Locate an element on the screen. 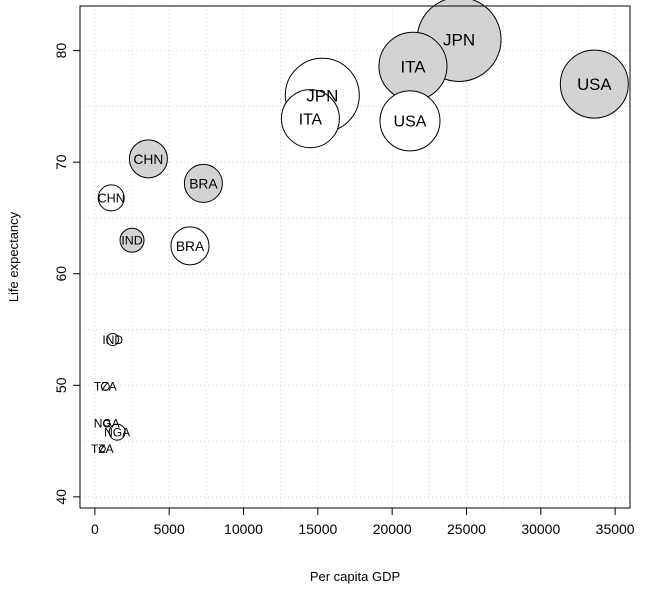  y-axis: 40 50 60 70 80 is located at coordinates (67, 274).